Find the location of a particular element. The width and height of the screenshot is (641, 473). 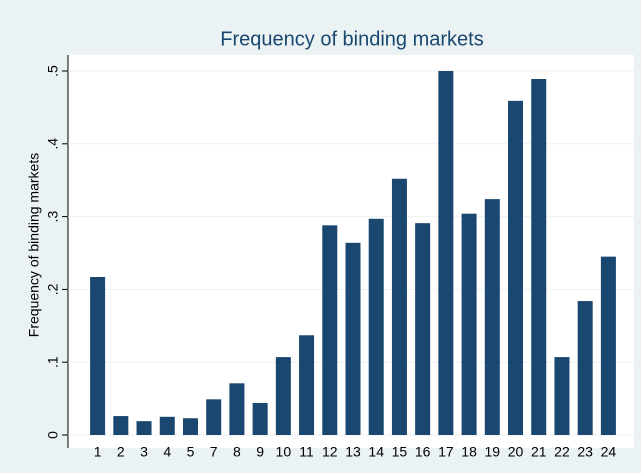

x-tick-label: 7 is located at coordinates (214, 452).